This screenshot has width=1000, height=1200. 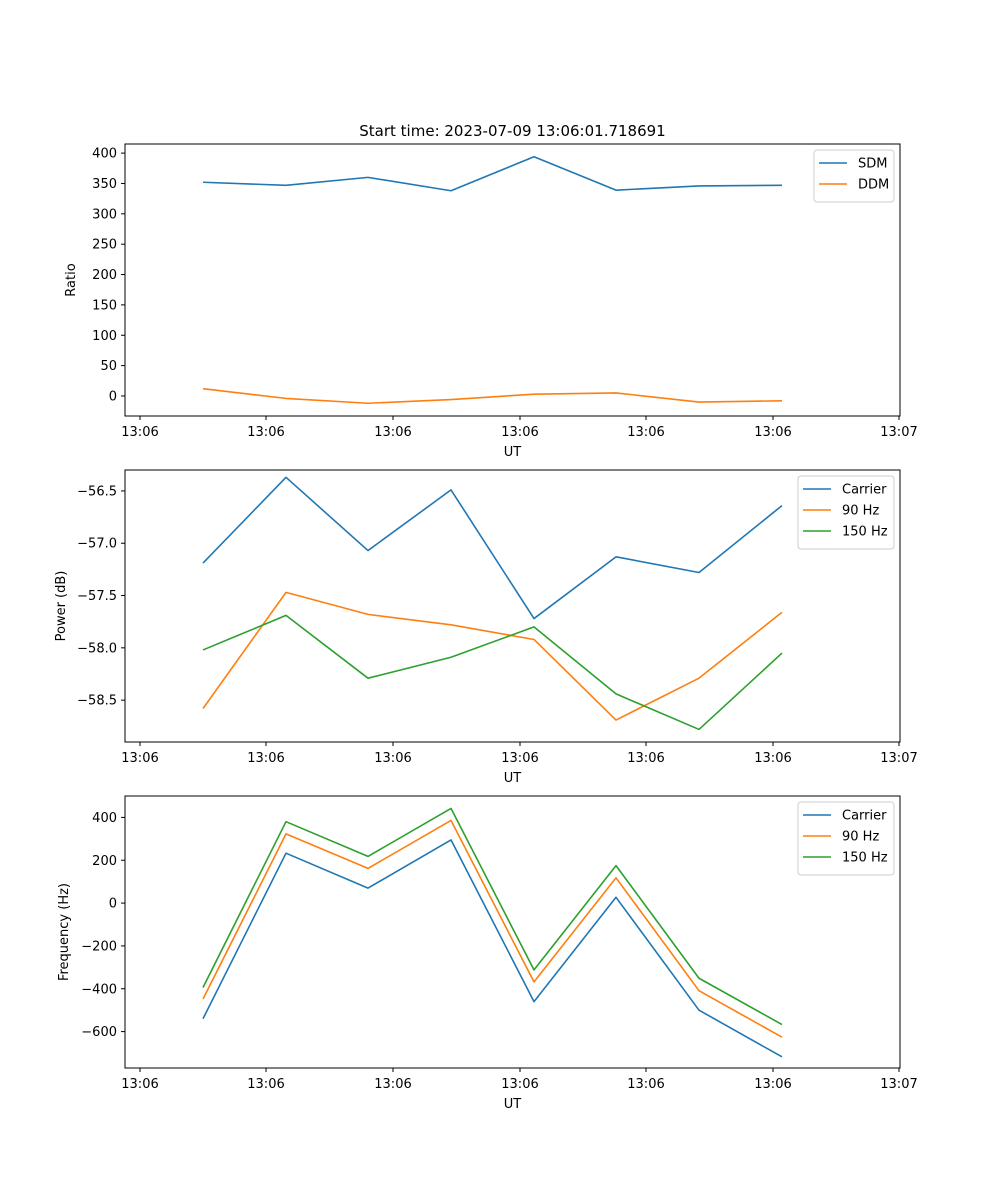 I want to click on legend: SDM DDM, so click(x=854, y=176).